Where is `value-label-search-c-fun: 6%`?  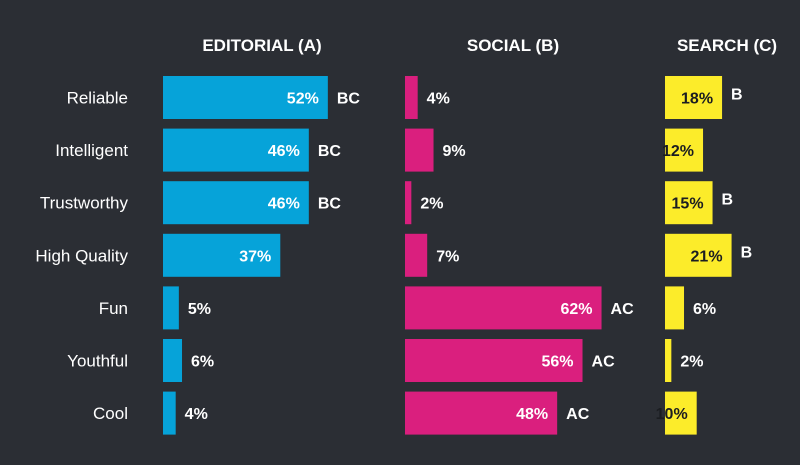
value-label-search-c-fun: 6% is located at coordinates (704, 309).